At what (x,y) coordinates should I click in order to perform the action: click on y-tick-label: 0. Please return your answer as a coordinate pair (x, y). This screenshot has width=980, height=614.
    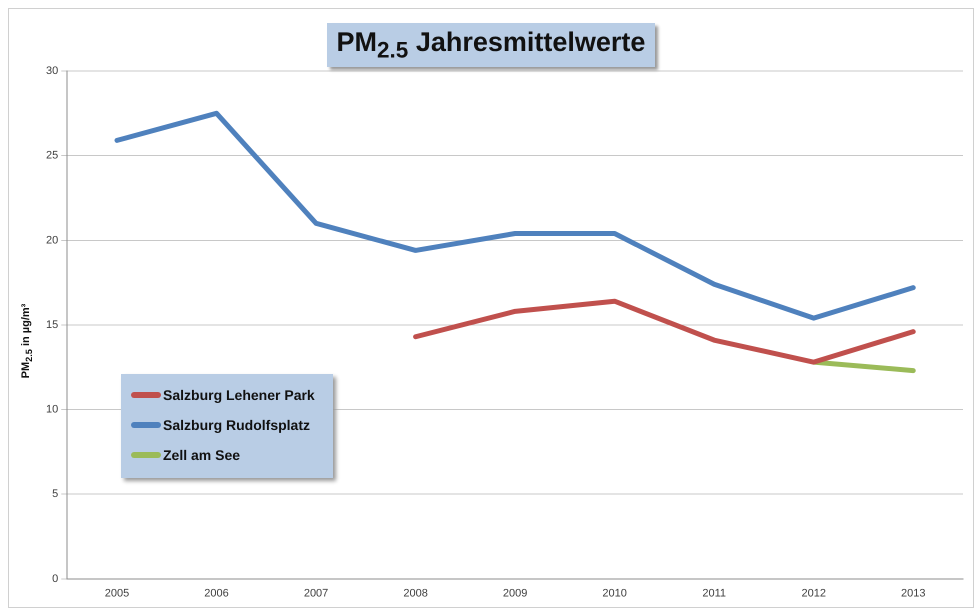
    Looking at the image, I should click on (55, 578).